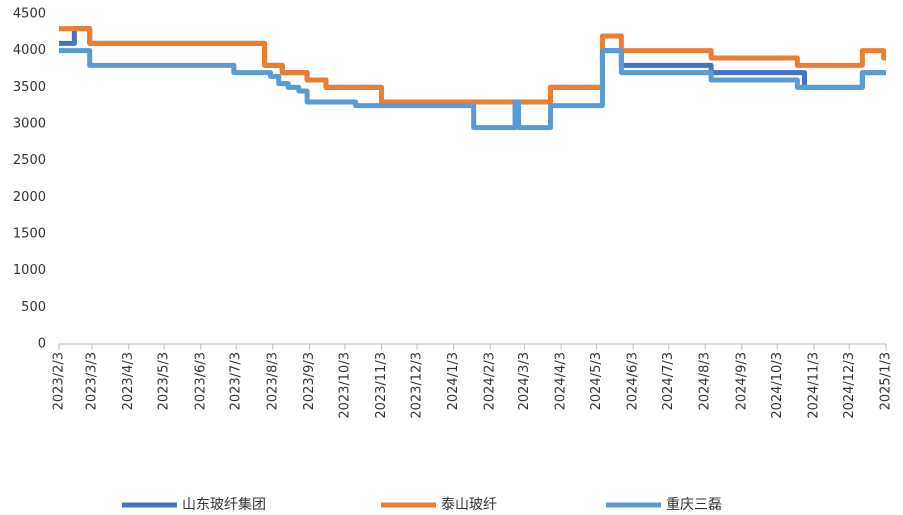 The width and height of the screenshot is (903, 515). What do you see at coordinates (29, 197) in the screenshot?
I see `y-tick-label: 2000` at bounding box center [29, 197].